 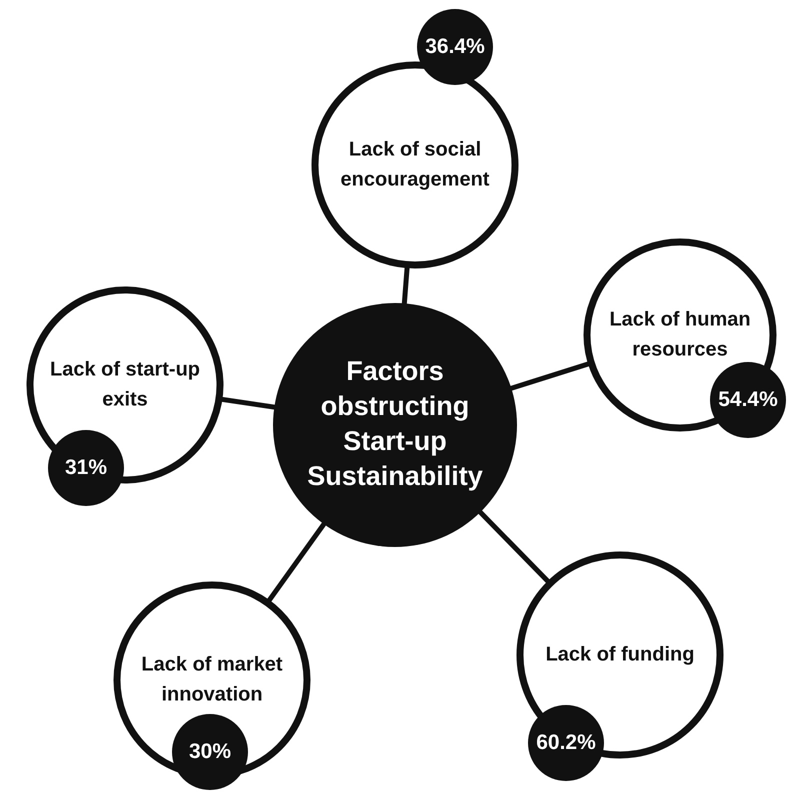 What do you see at coordinates (86, 467) in the screenshot?
I see `data-label: 31%` at bounding box center [86, 467].